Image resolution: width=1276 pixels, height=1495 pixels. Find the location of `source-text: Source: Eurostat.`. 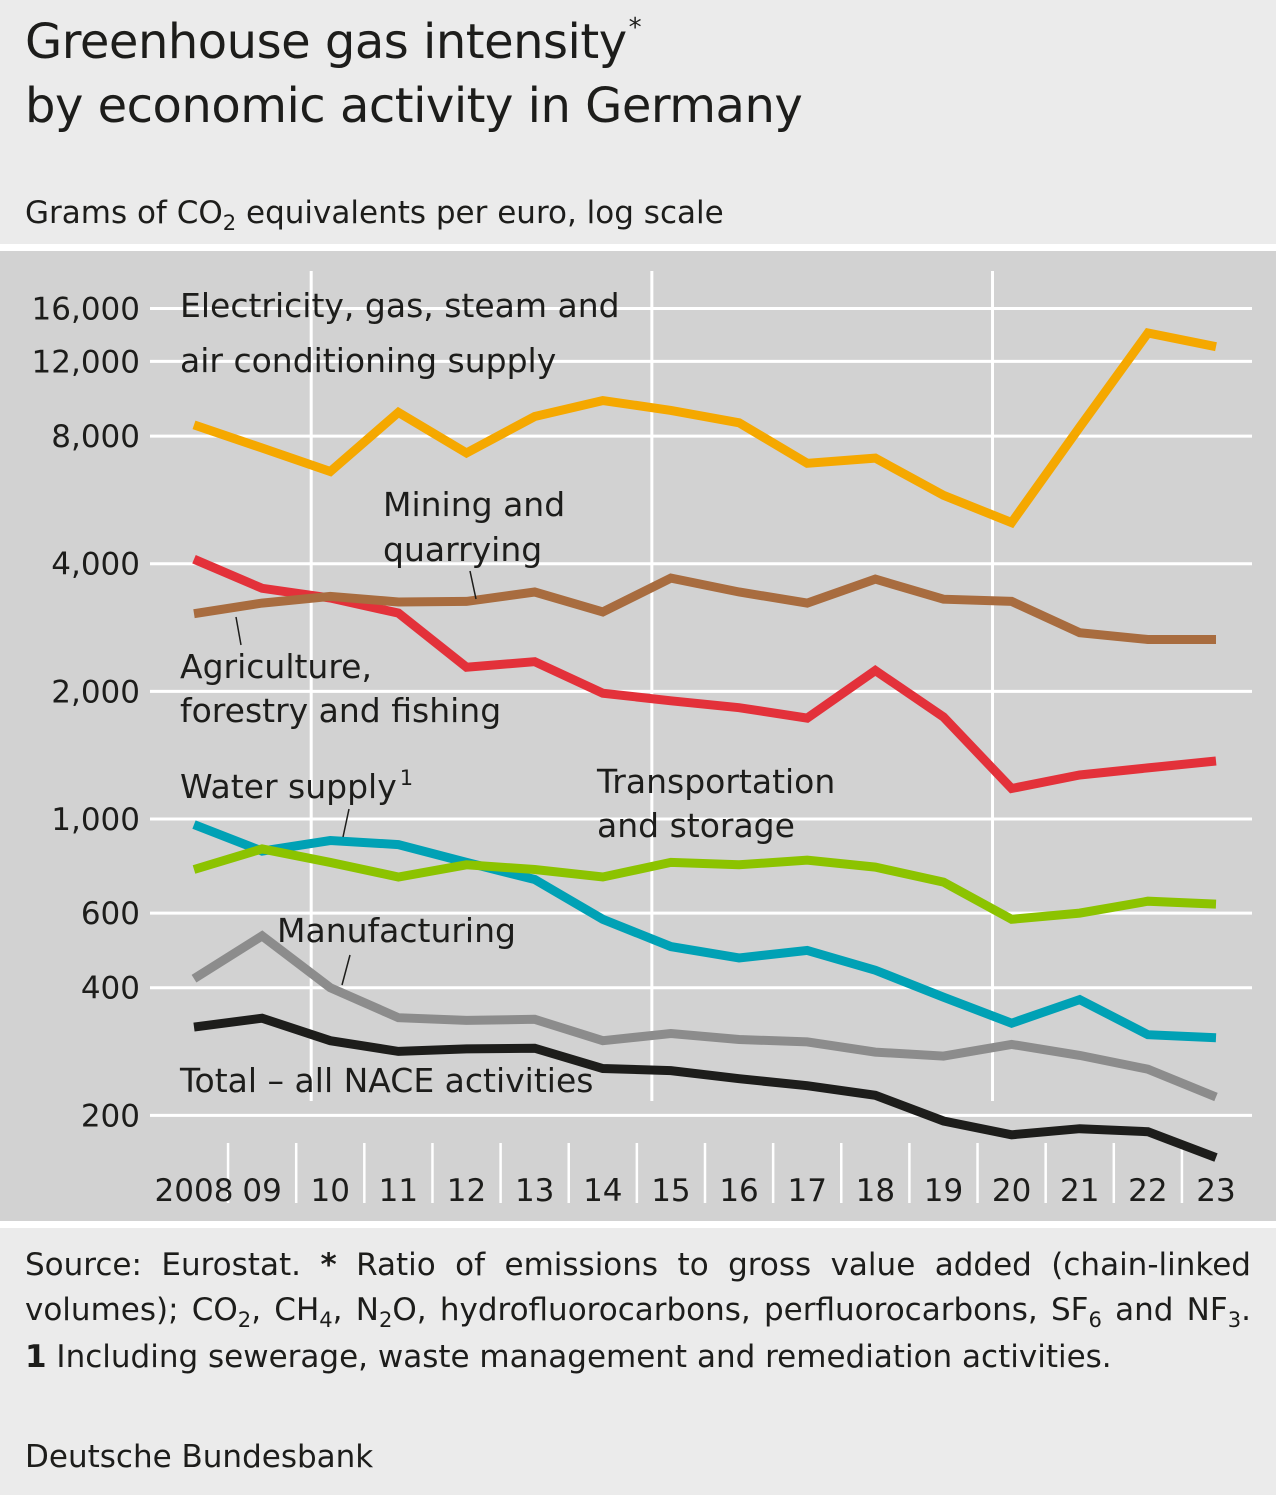

source-text: Source: Eurostat. is located at coordinates (163, 1265).